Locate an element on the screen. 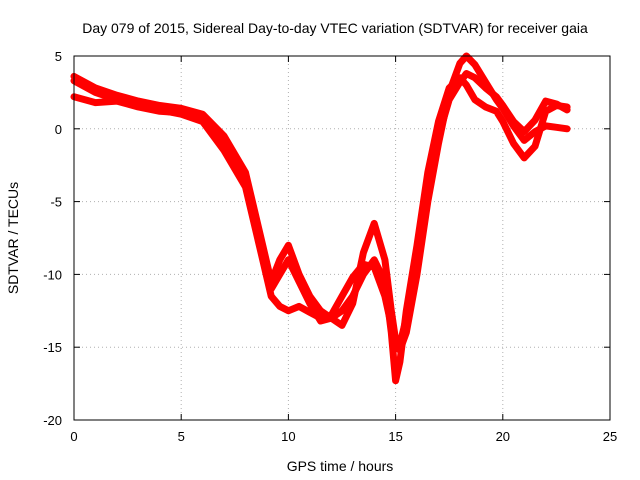 Image resolution: width=640 pixels, height=480 pixels. x-tick-label: 10 is located at coordinates (288, 436).